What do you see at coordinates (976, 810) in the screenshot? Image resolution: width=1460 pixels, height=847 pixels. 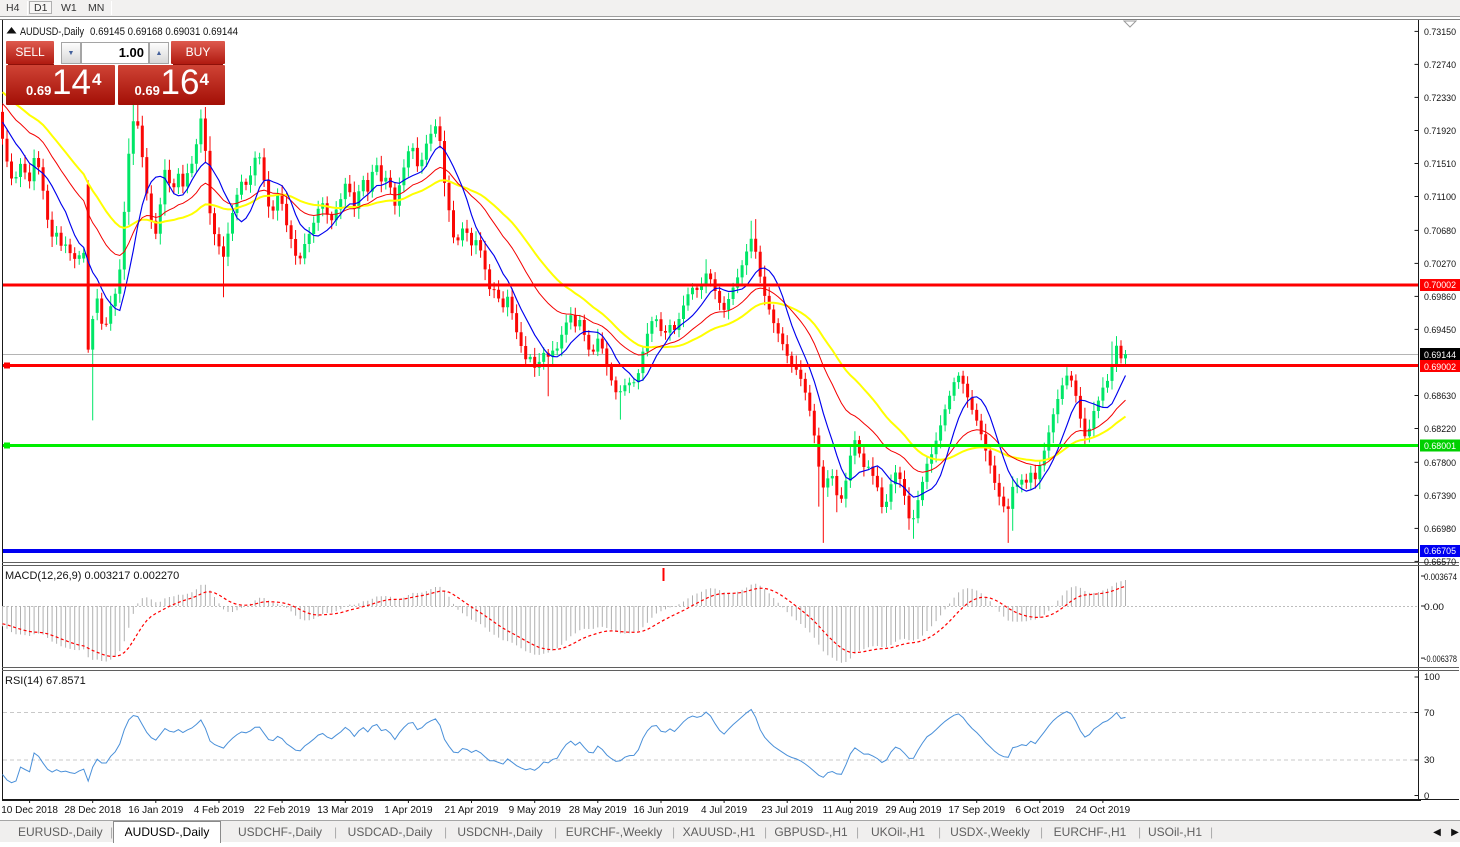 I see `svg-text: 17 Sep 2019` at bounding box center [976, 810].